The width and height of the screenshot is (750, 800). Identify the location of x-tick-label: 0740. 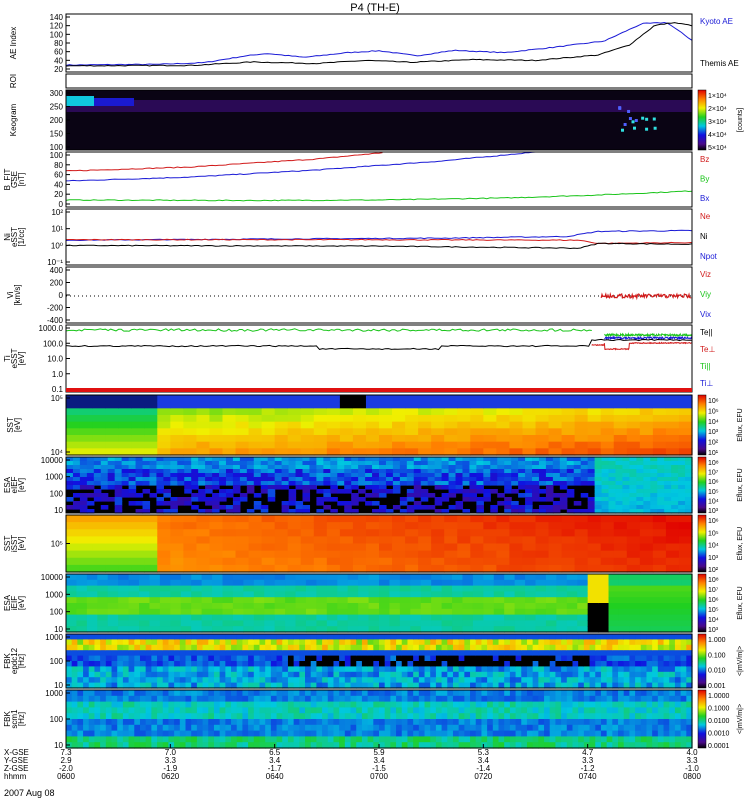
(588, 776).